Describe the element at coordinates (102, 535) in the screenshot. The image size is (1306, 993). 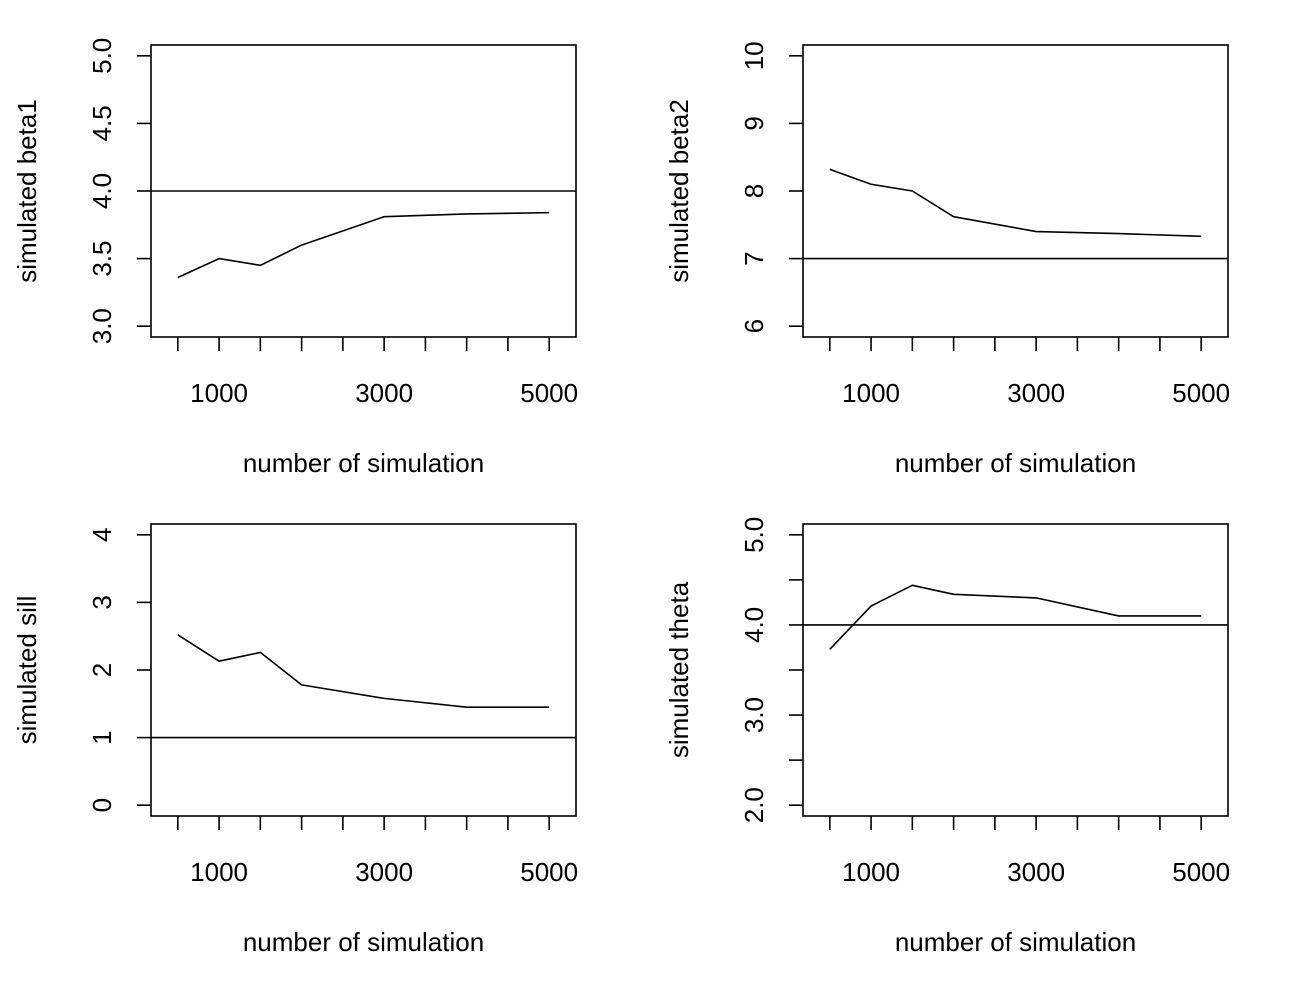
I see `y-tick-label: 4` at that location.